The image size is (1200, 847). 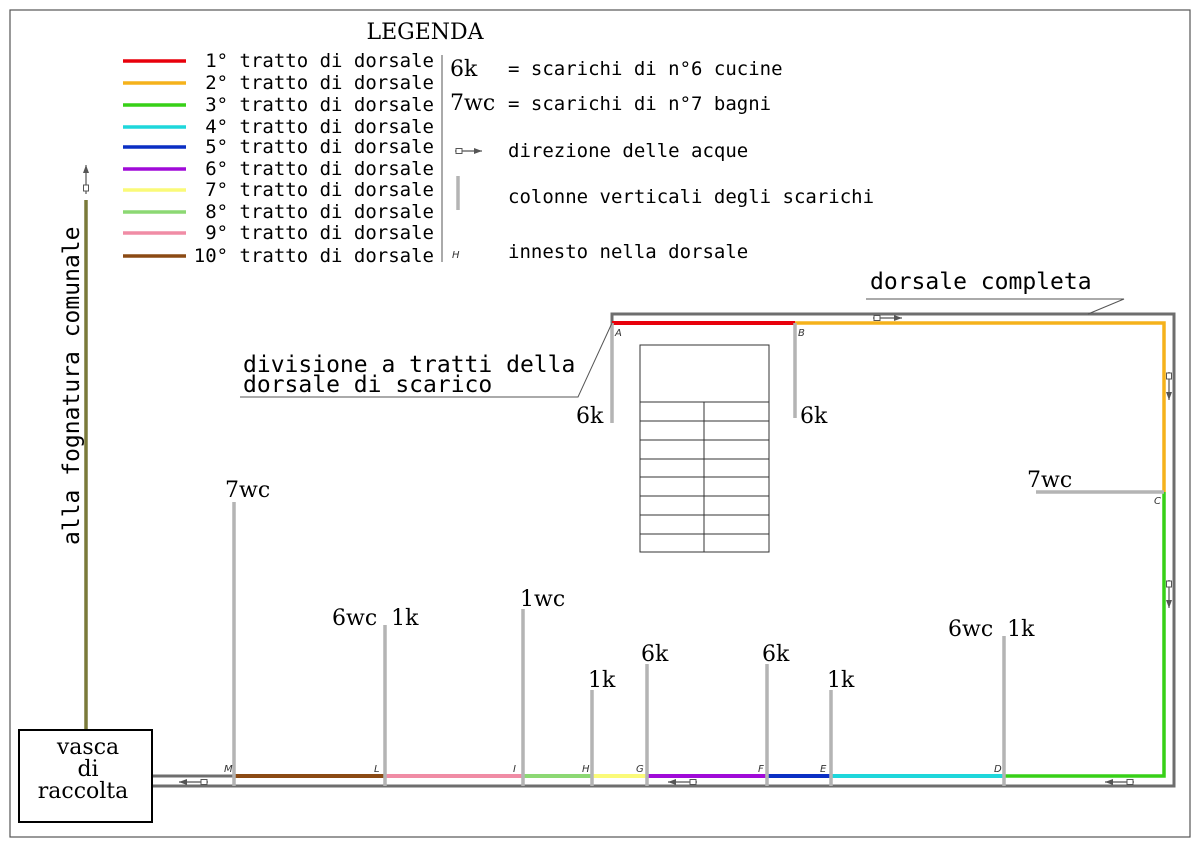 What do you see at coordinates (375, 618) in the screenshot?
I see `column-label-L: 6wc 1k` at bounding box center [375, 618].